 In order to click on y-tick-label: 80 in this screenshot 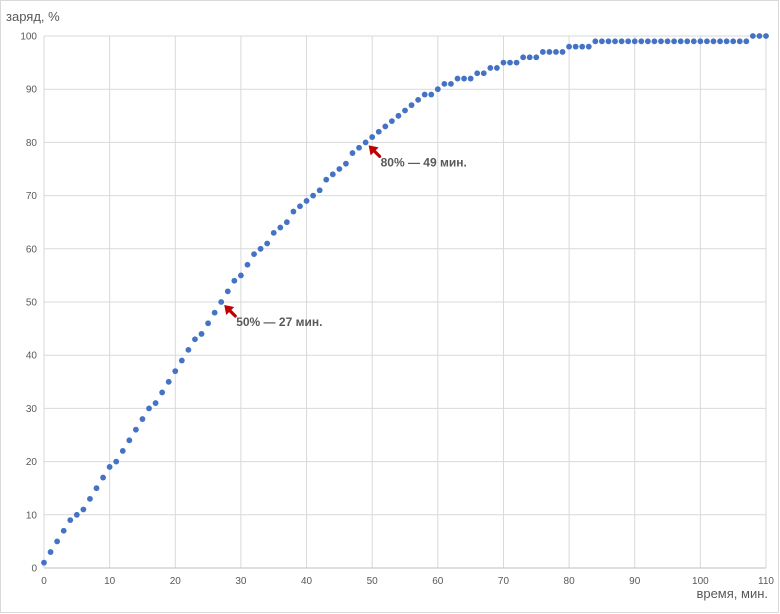, I will do `click(32, 143)`.